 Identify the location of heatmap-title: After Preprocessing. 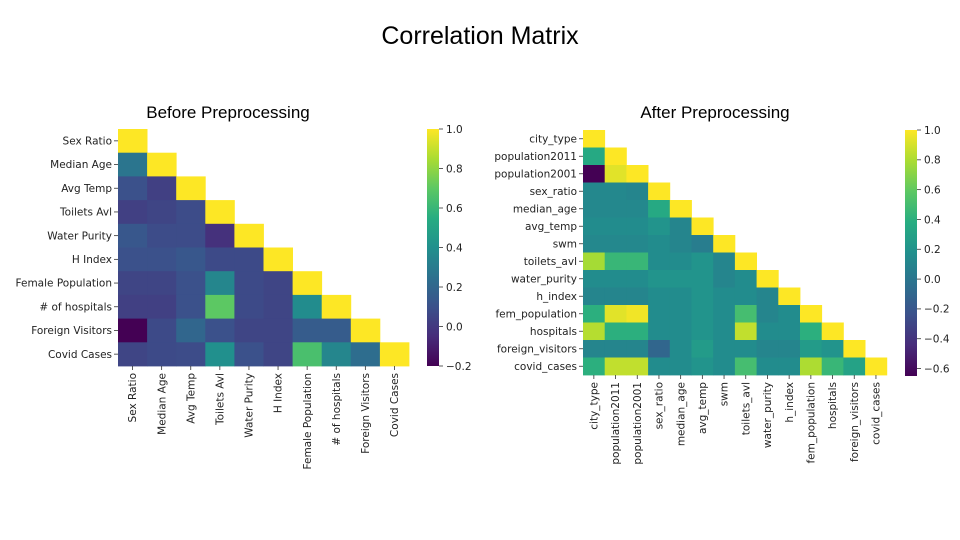
(714, 112).